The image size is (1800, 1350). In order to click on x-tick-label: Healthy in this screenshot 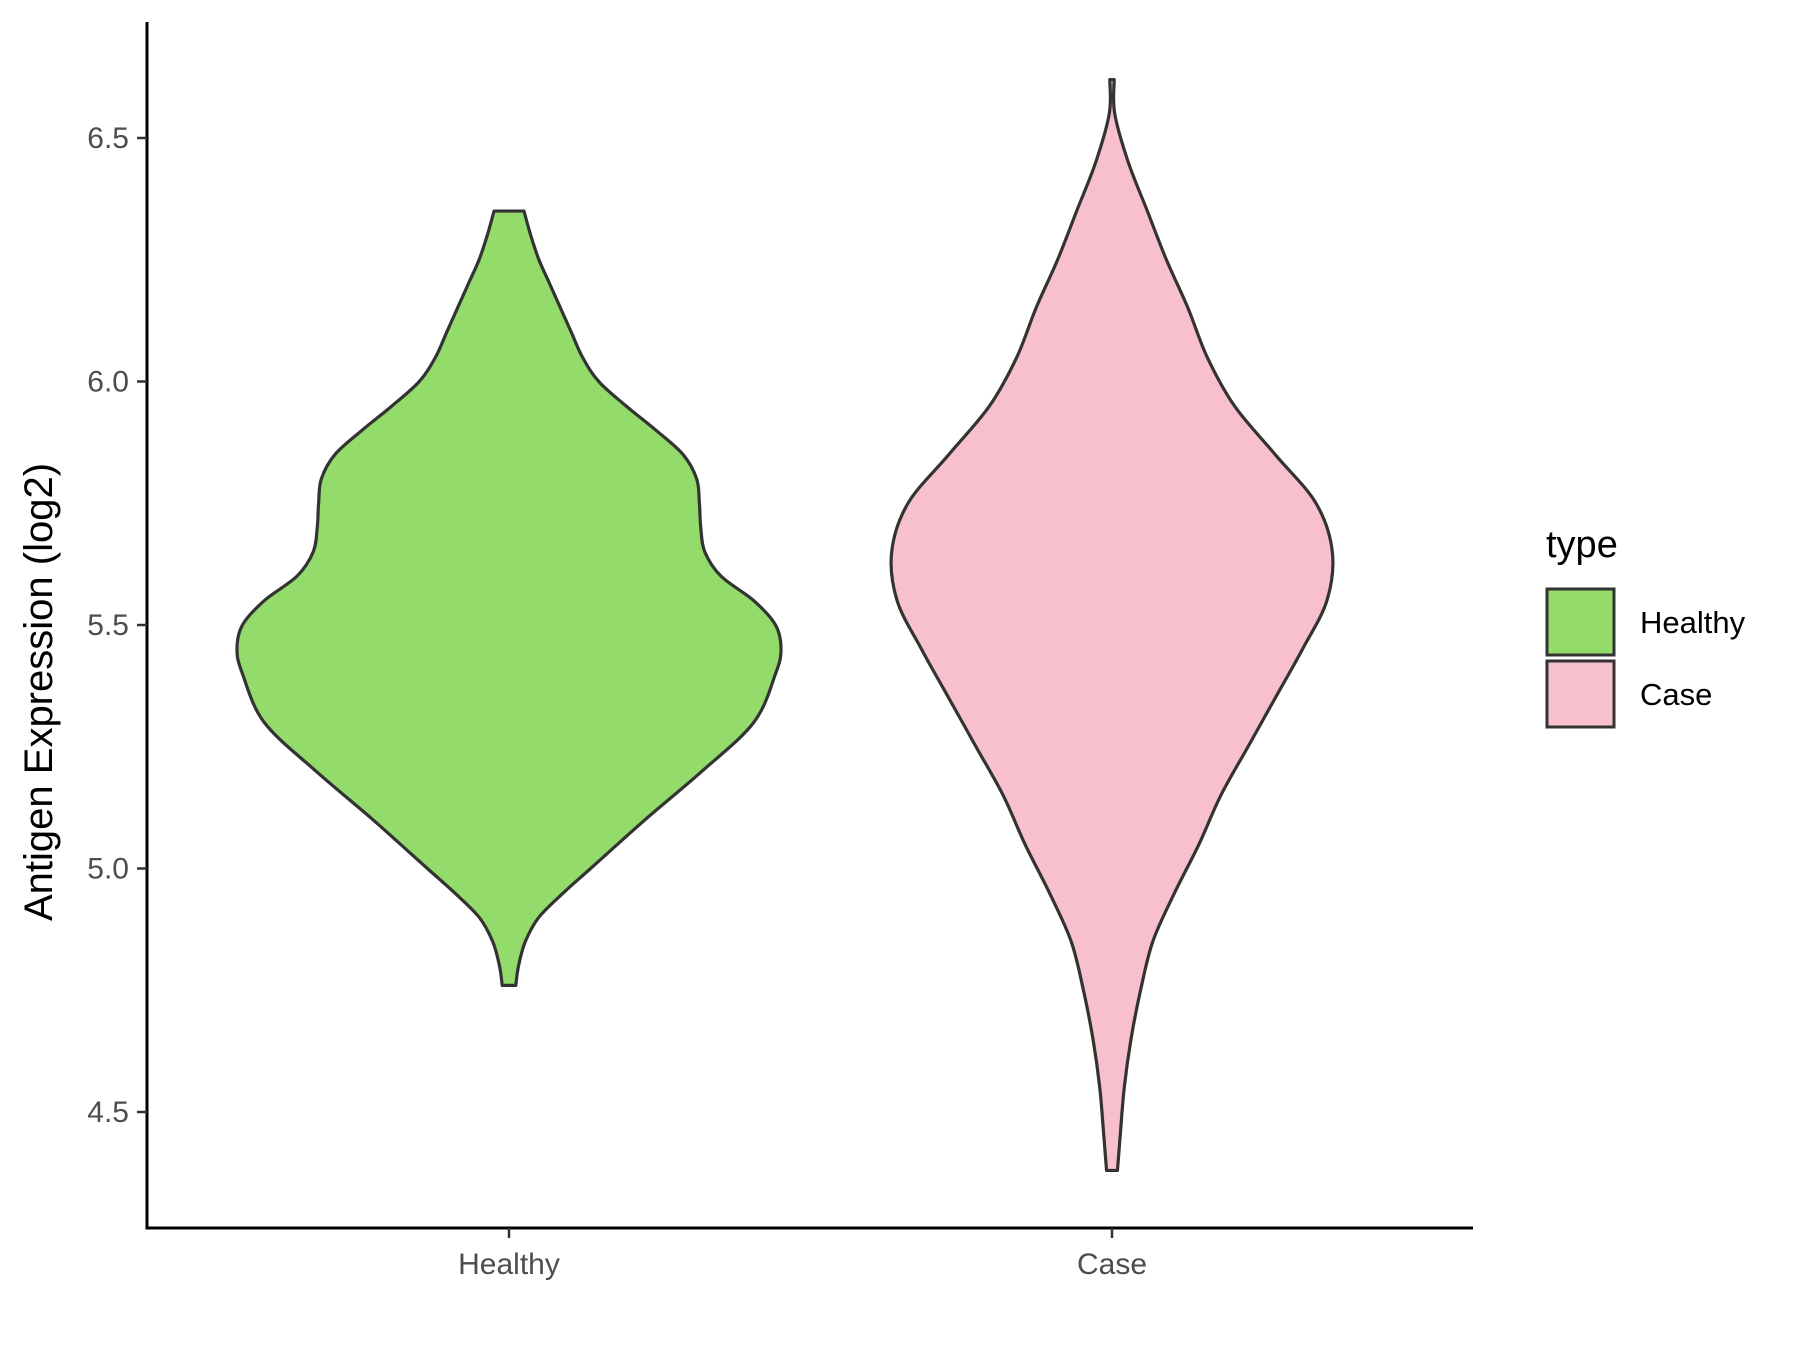, I will do `click(509, 1264)`.